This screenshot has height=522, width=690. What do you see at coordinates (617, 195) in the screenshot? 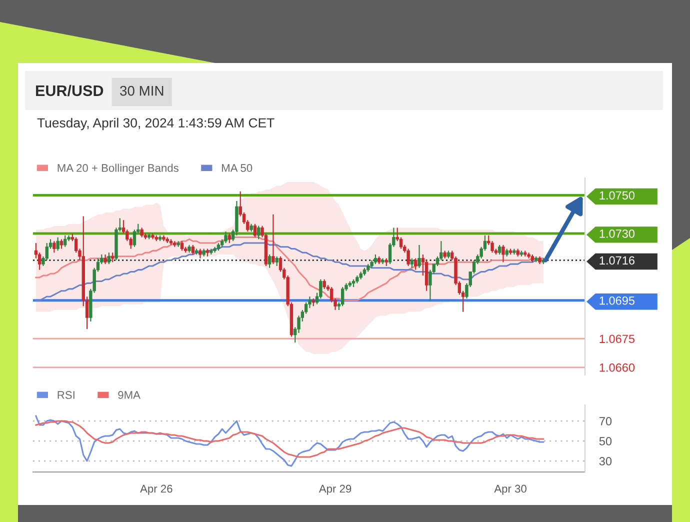
I see `y-tick-label: 1.0750` at bounding box center [617, 195].